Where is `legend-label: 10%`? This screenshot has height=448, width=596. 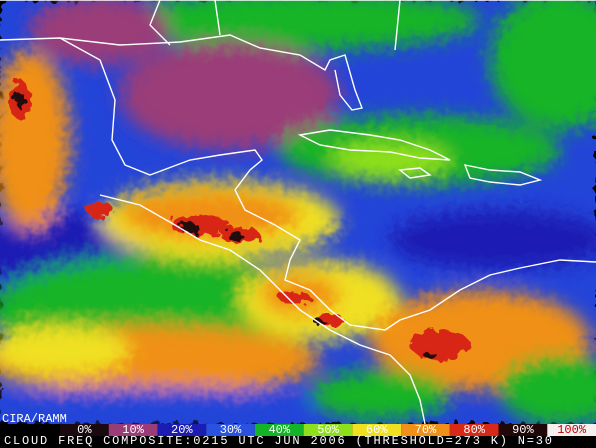
legend-label: 10% is located at coordinates (133, 430).